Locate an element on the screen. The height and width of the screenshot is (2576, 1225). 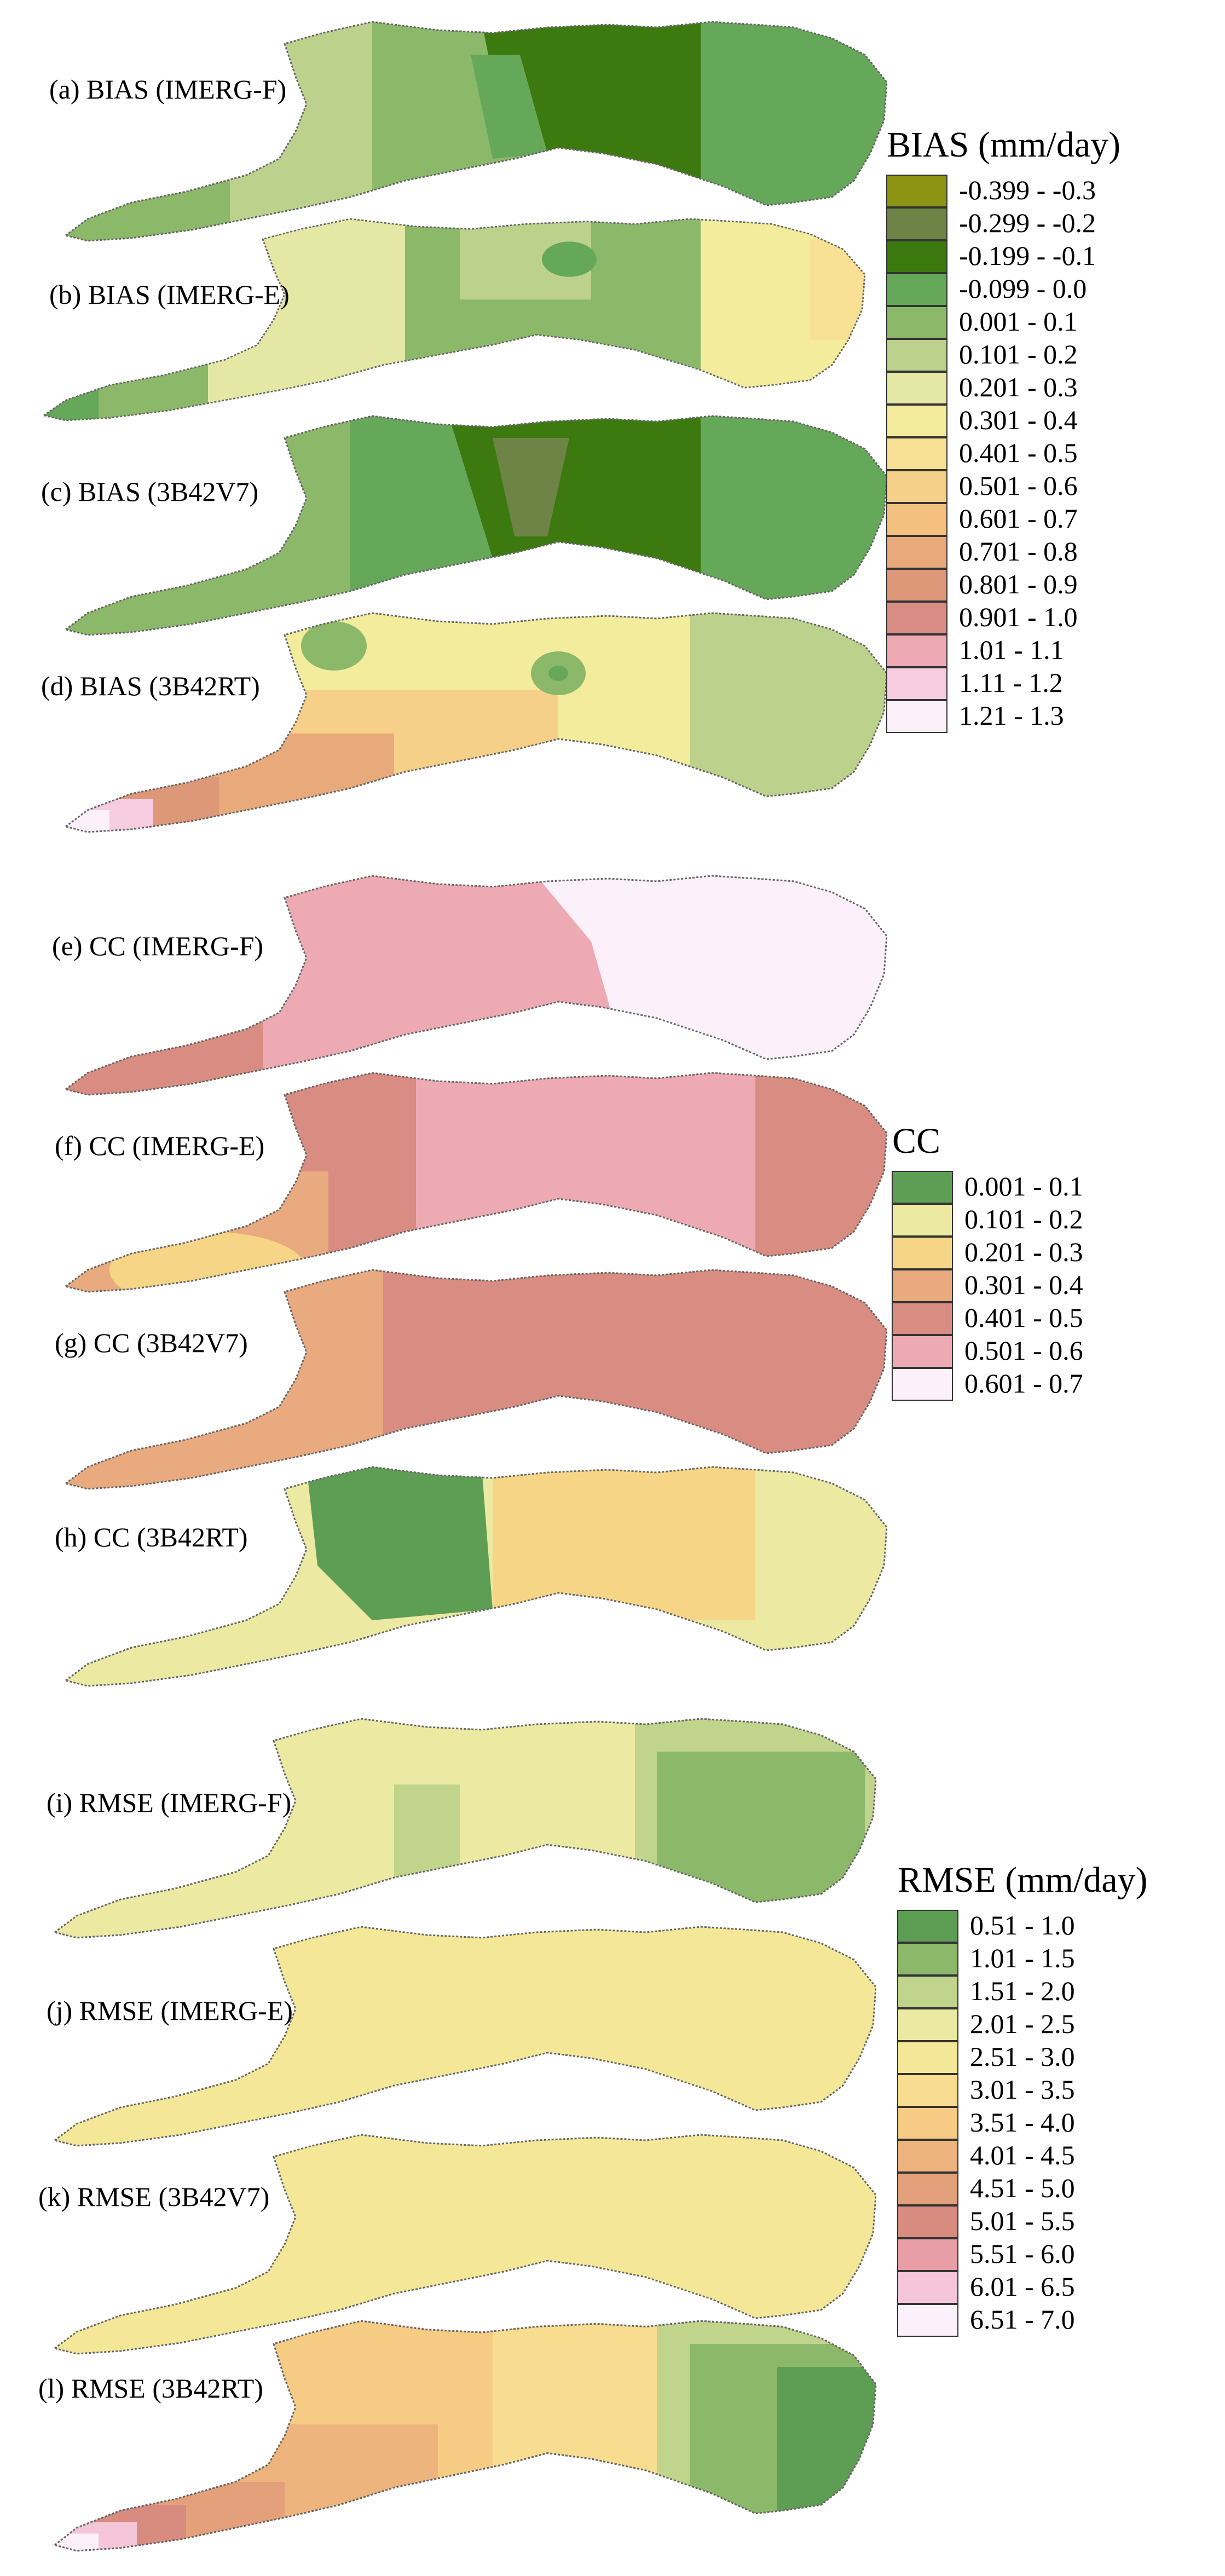
legend-label: 0.51 - 1.0 is located at coordinates (1022, 1925).